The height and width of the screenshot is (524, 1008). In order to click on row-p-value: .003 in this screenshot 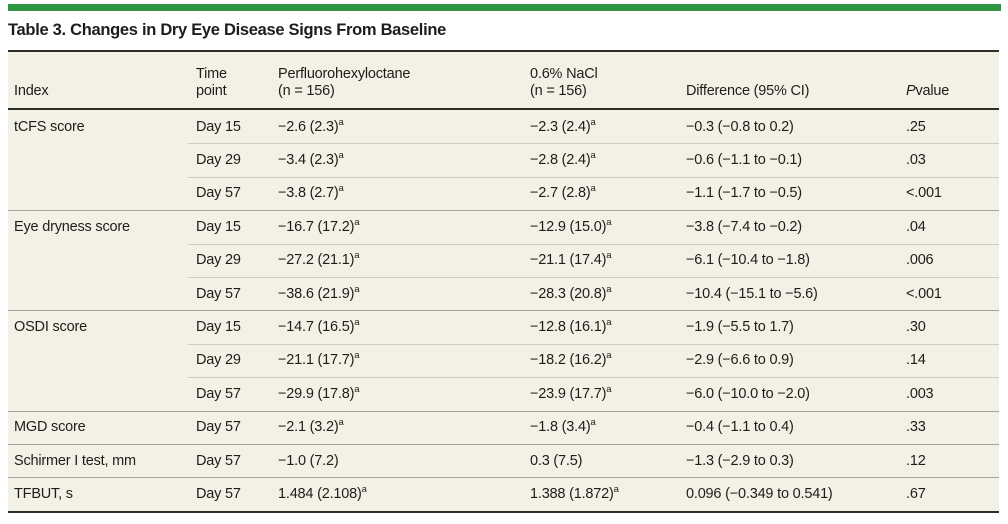, I will do `click(920, 393)`.